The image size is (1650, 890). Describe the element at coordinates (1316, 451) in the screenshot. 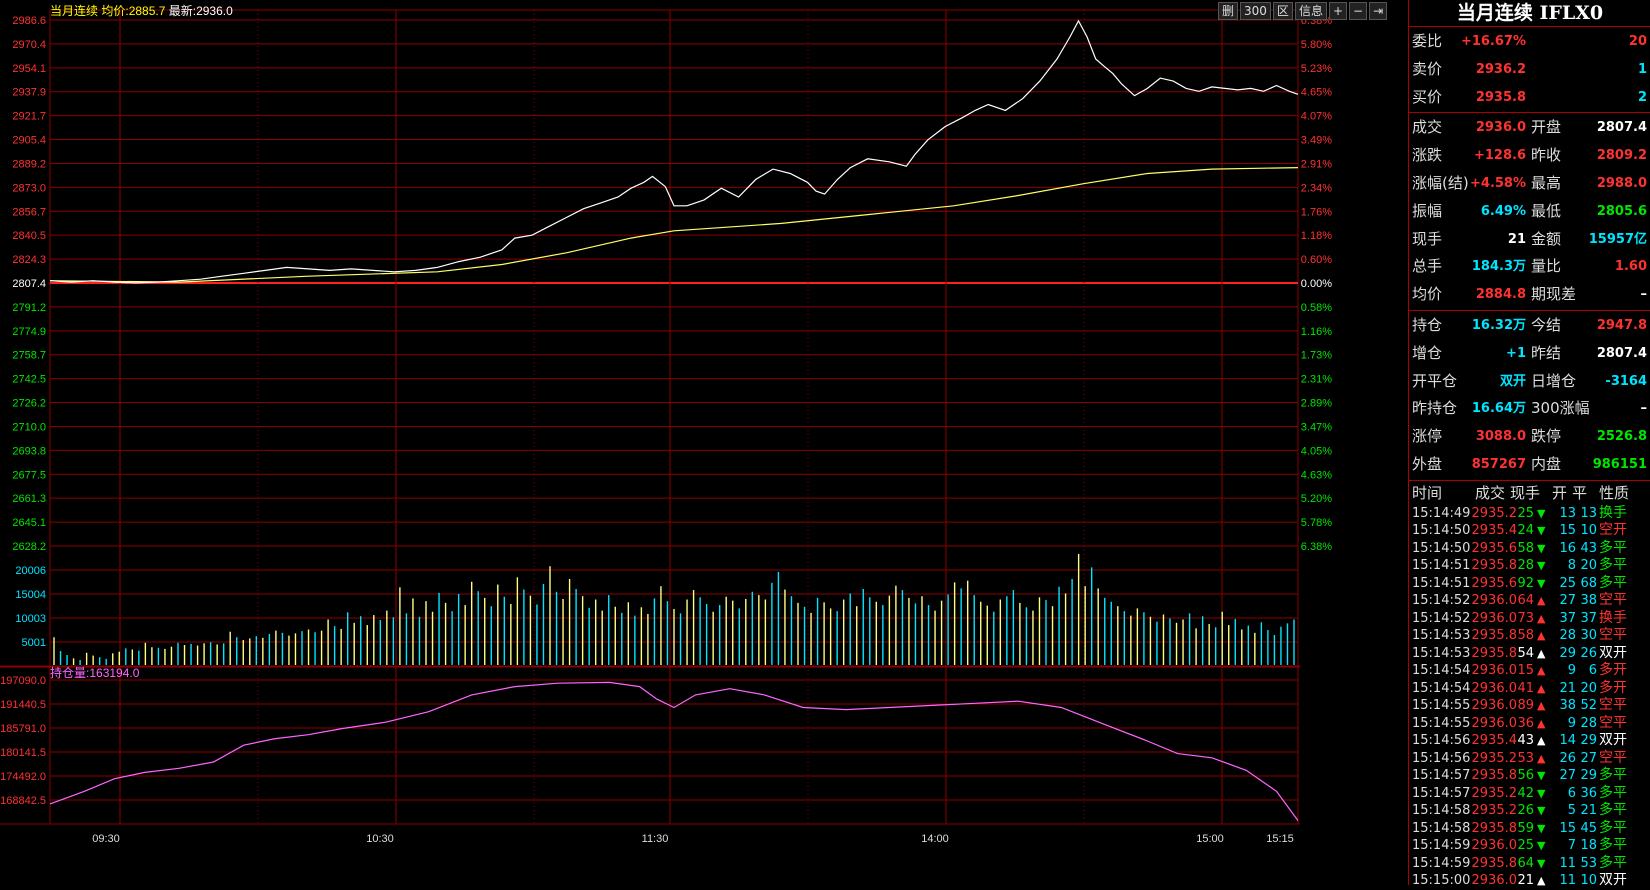

I see `pct-tick-label: 4.05%` at that location.